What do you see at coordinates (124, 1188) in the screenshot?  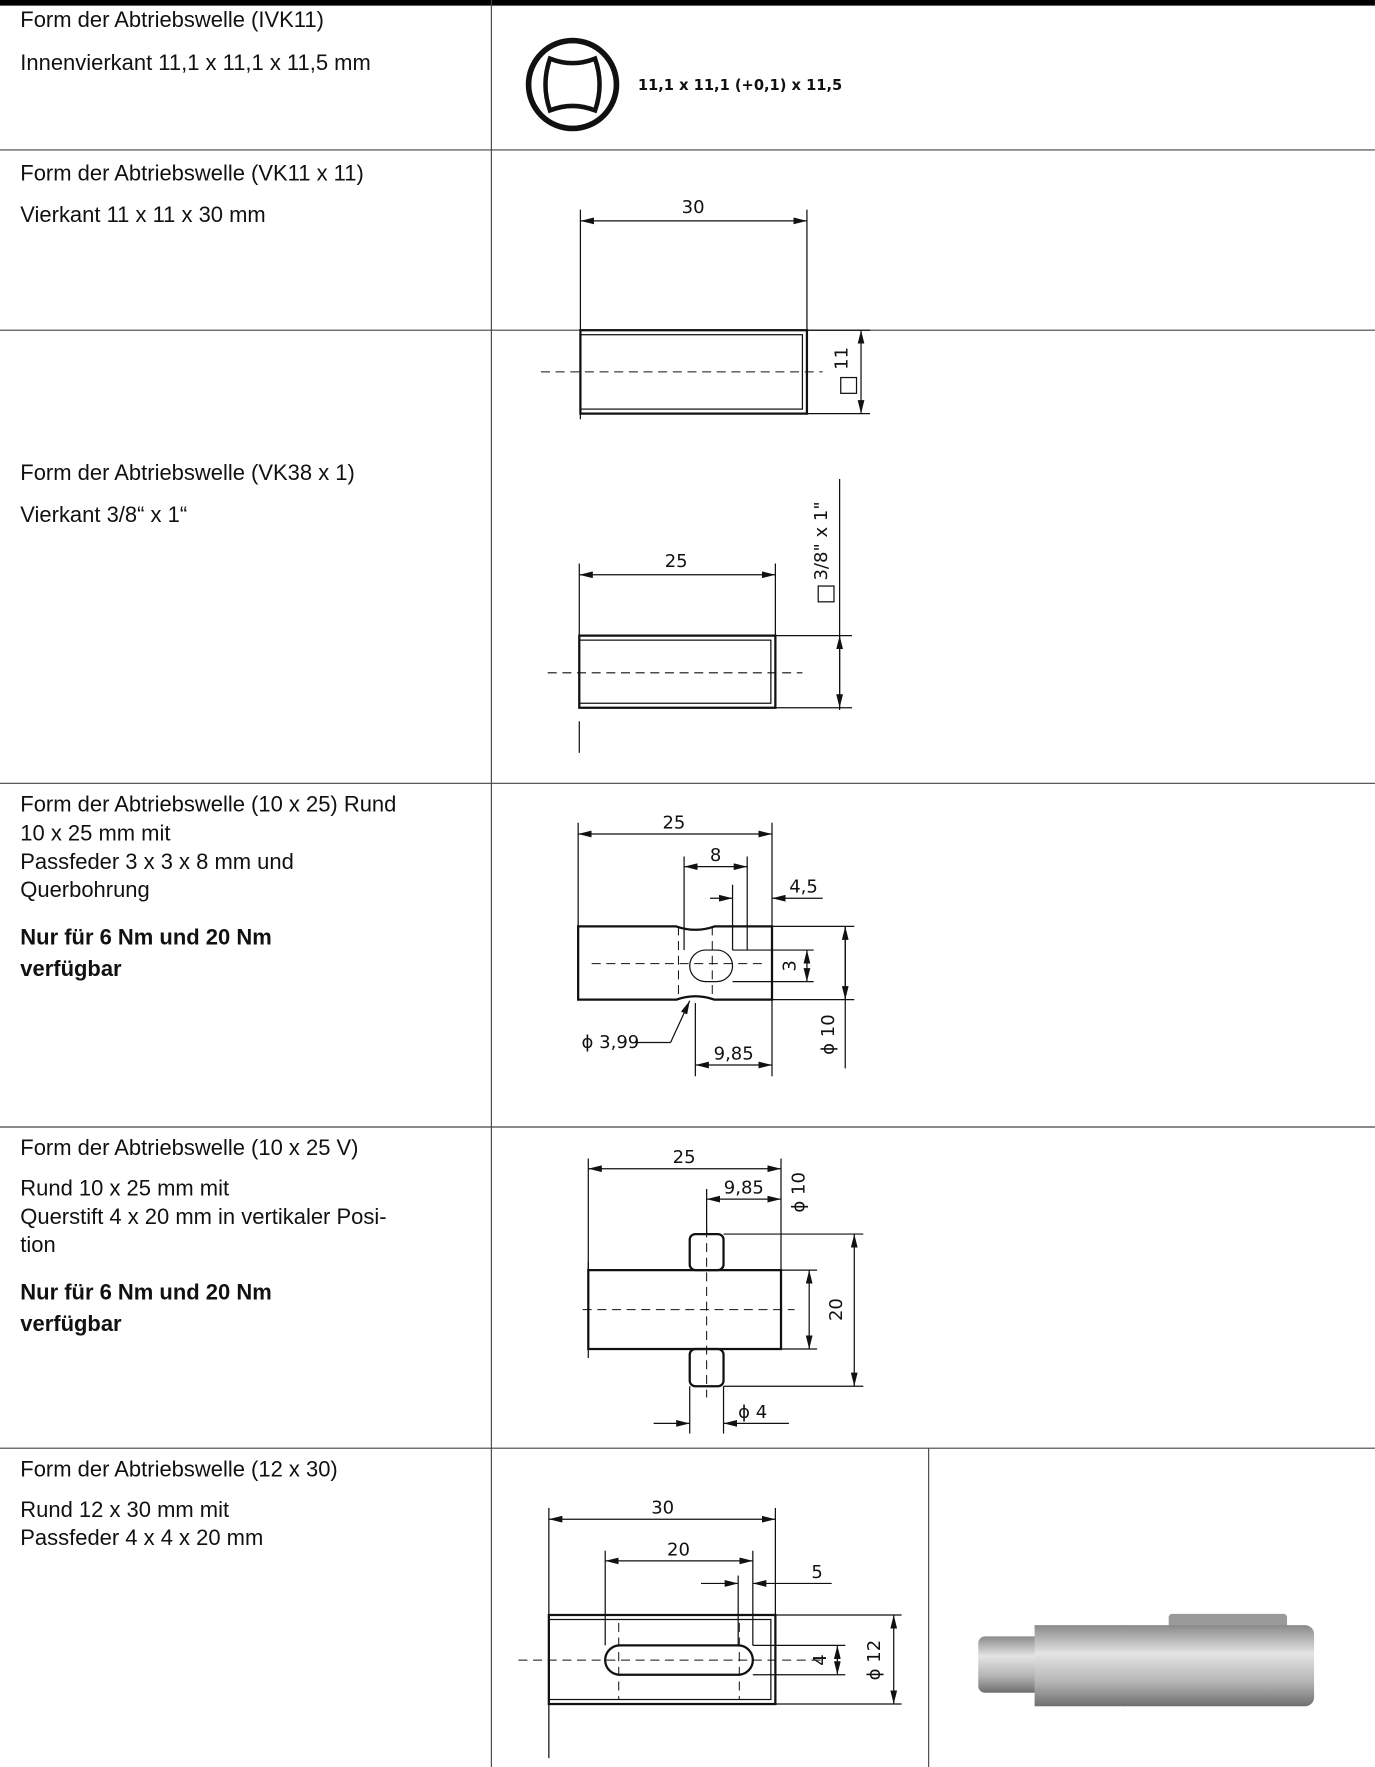 I see `row-description: Rund 10 x 25 mm mit` at bounding box center [124, 1188].